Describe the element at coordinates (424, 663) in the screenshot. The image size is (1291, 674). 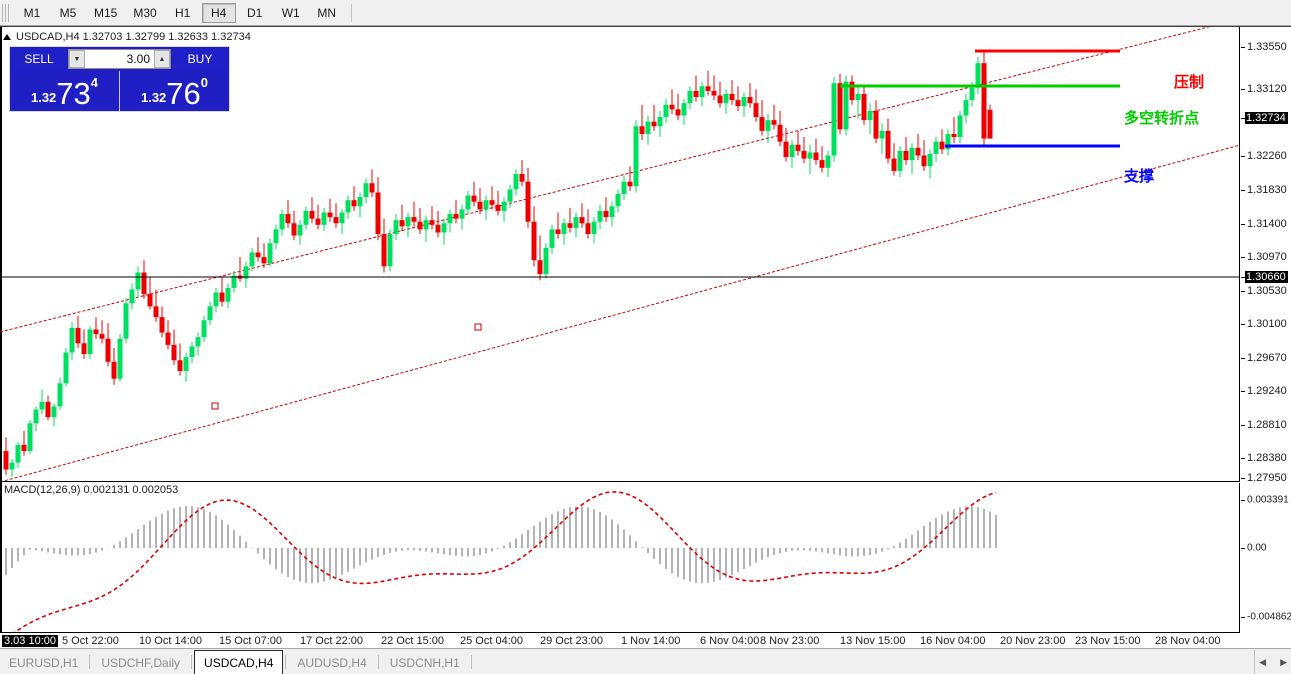
I see `chart-tab-usdcnh: USDCNH,H1` at that location.